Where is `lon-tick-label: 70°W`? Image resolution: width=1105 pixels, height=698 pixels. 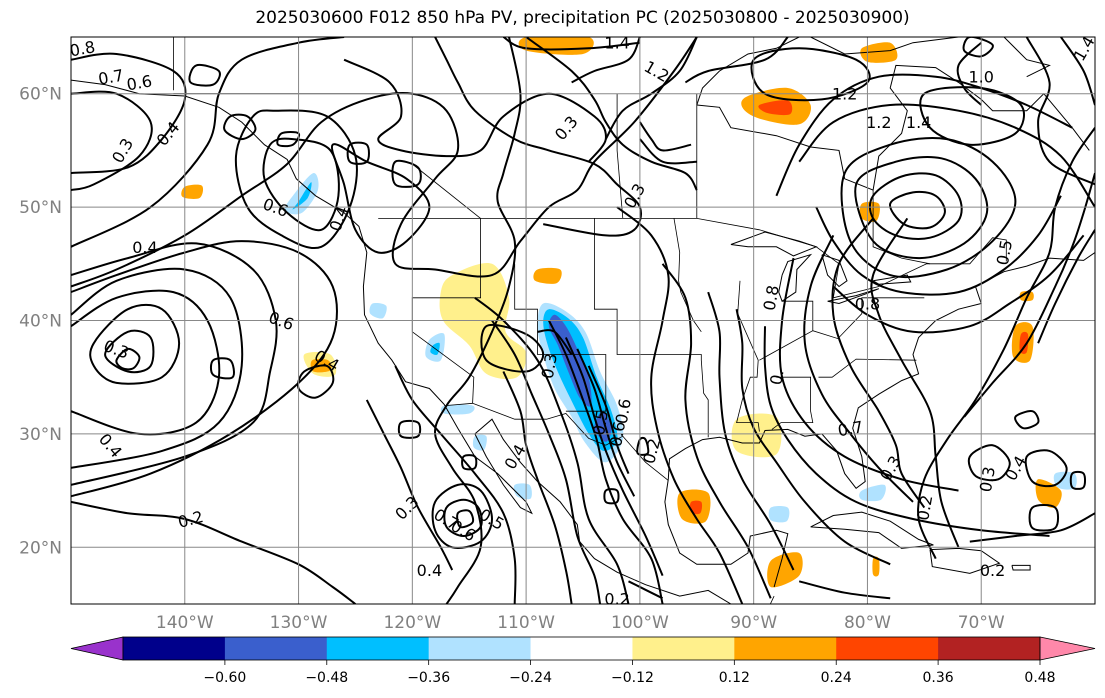 lon-tick-label: 70°W is located at coordinates (981, 623).